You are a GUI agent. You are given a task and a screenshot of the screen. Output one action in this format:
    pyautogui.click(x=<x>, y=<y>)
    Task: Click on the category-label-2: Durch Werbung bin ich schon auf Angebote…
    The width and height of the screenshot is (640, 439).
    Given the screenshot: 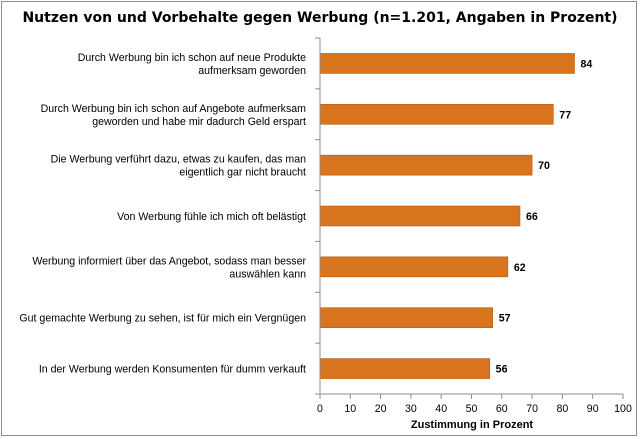 What is the action you would take?
    pyautogui.click(x=174, y=115)
    